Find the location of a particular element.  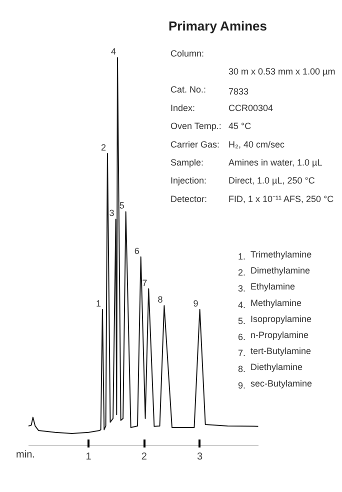

text: Detector: FID, 1 x 10⁻¹¹ AFS, 250 °C is located at coordinates (252, 199).